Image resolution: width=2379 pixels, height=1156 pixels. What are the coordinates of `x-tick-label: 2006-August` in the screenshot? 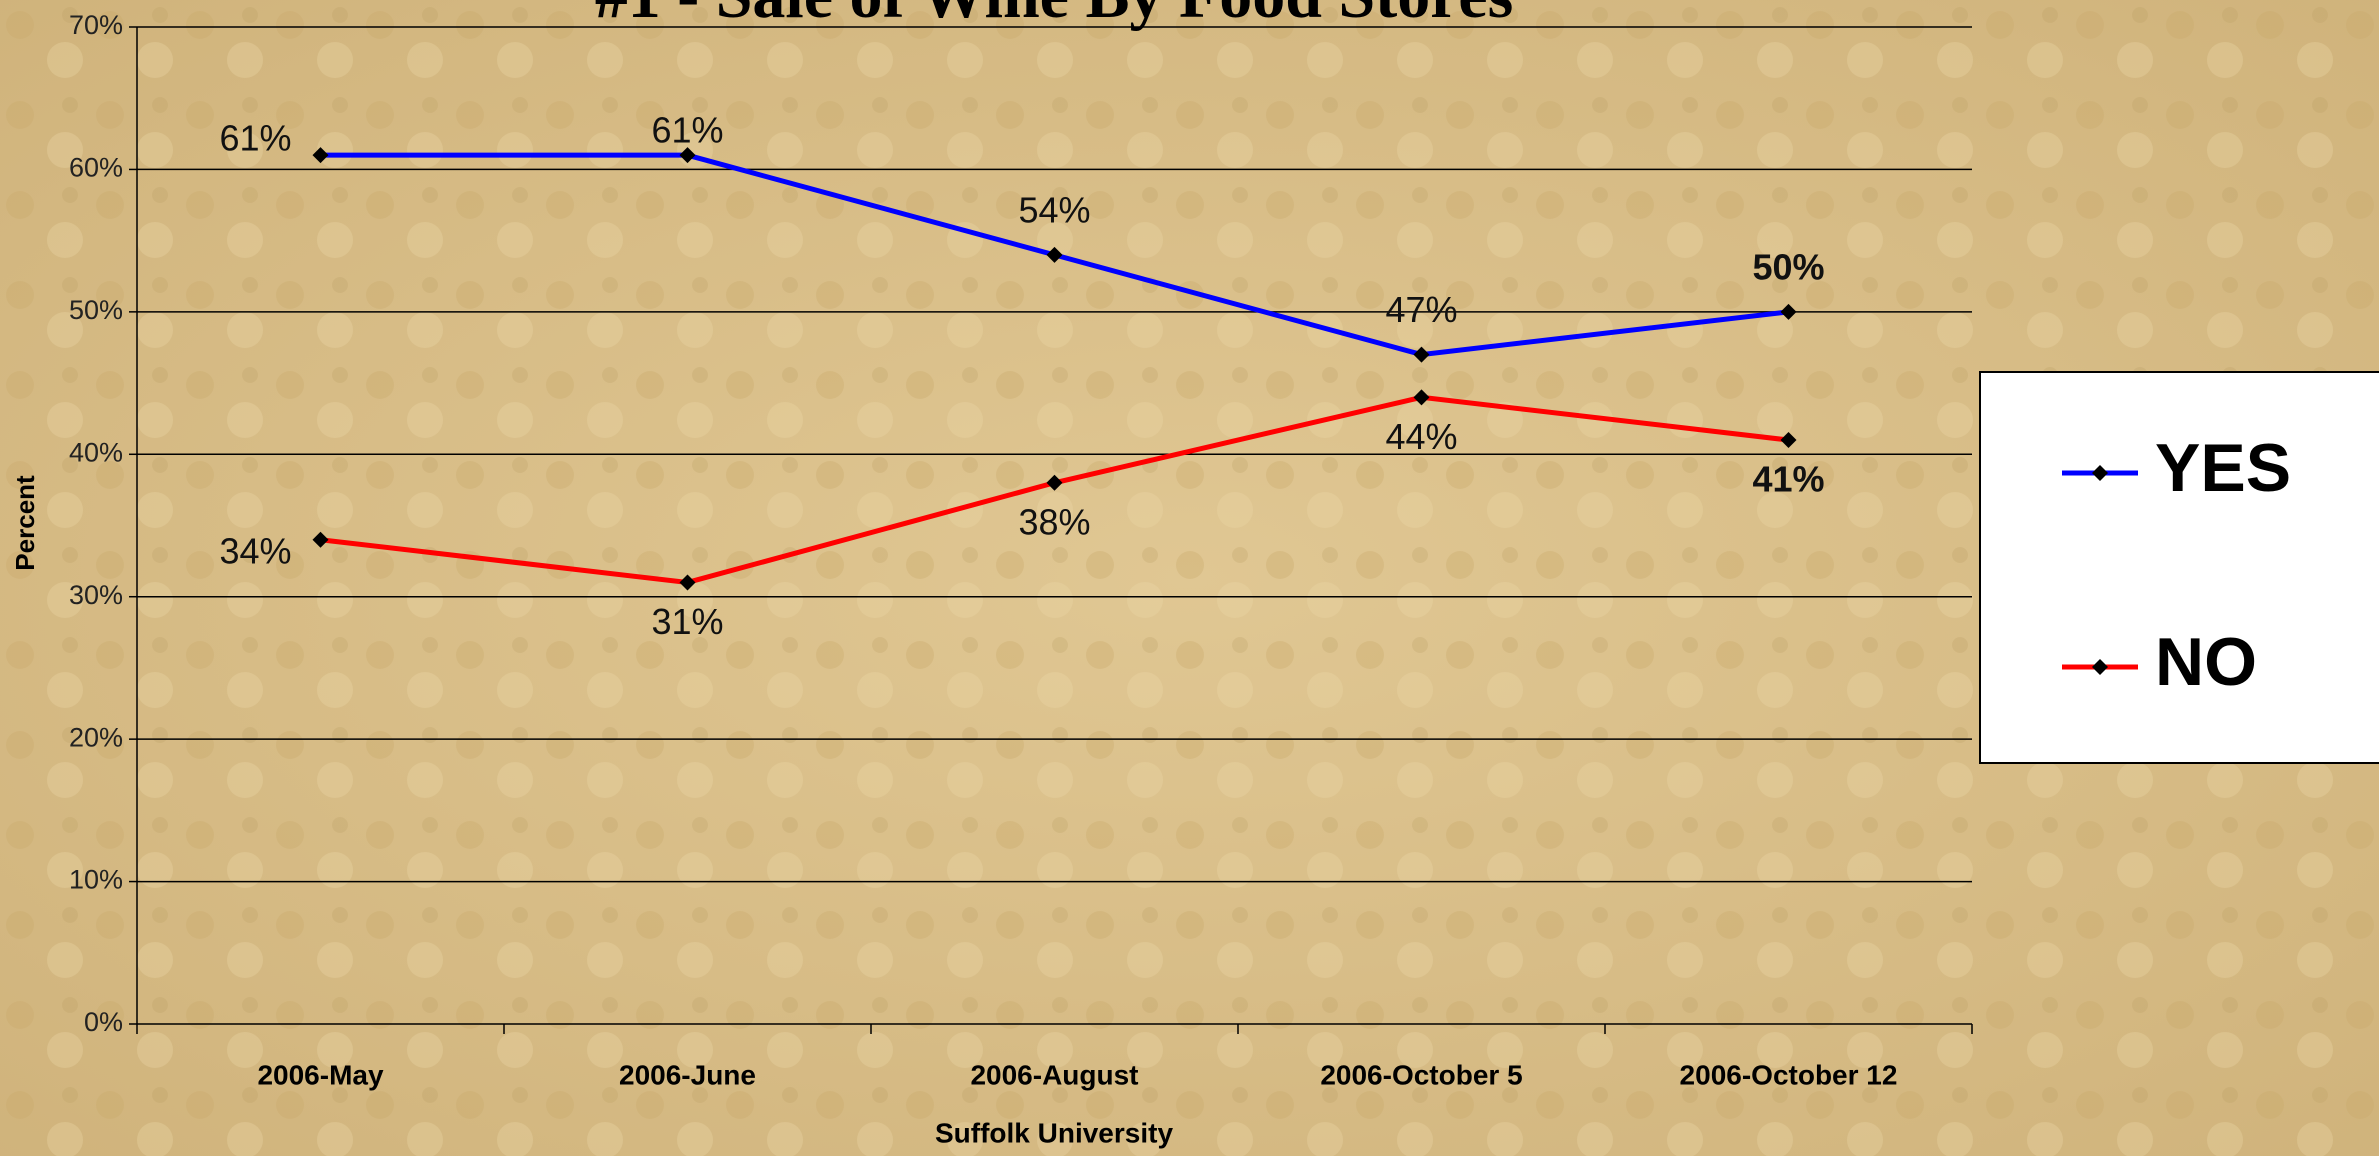 It's located at (1054, 1074).